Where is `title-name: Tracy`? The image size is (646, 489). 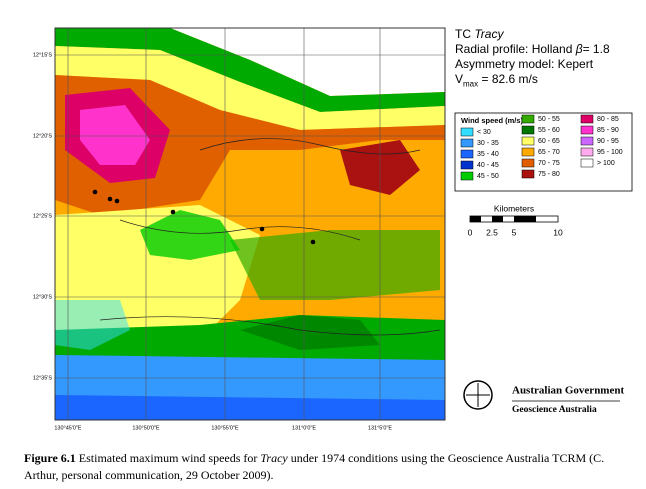 title-name: Tracy is located at coordinates (489, 34).